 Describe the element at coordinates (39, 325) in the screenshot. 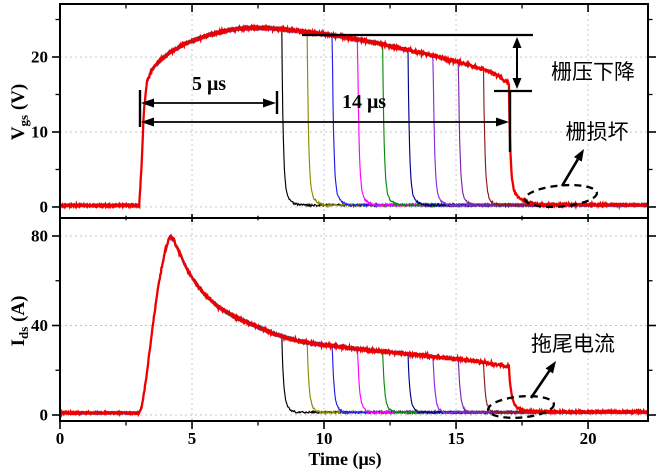

I see `y-tick-label: 40` at that location.